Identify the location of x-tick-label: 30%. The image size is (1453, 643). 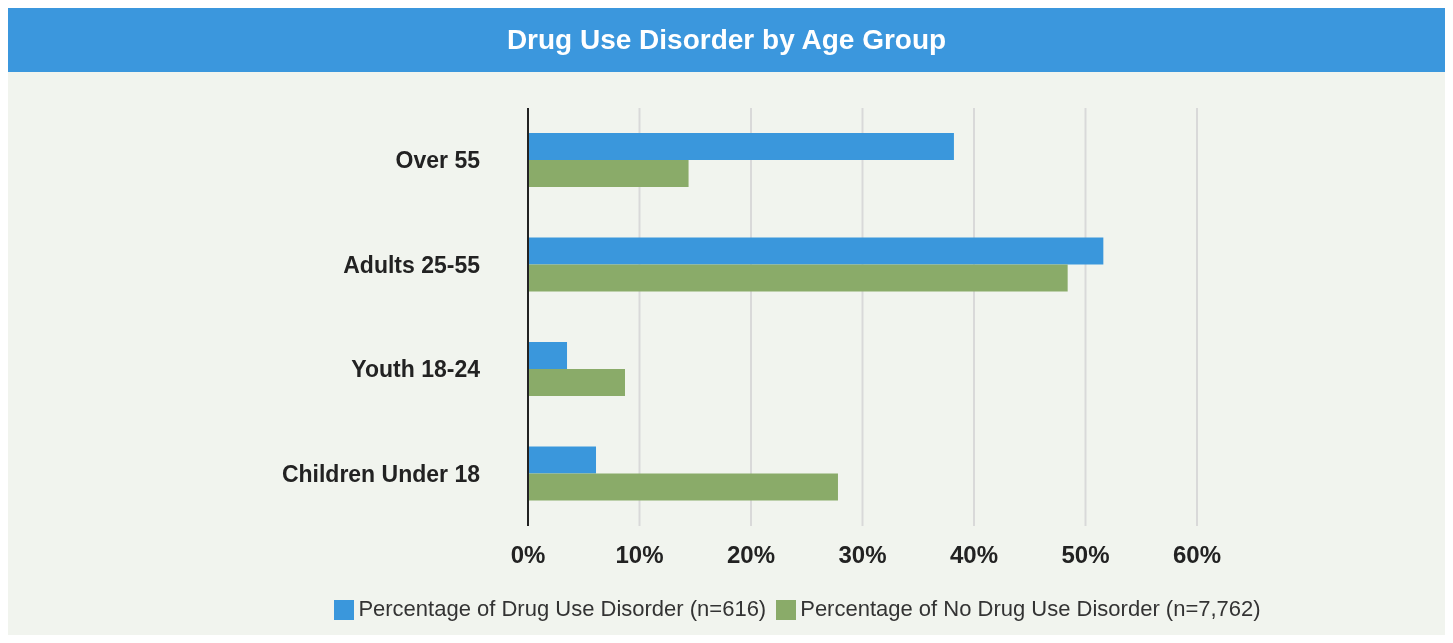
(862, 555).